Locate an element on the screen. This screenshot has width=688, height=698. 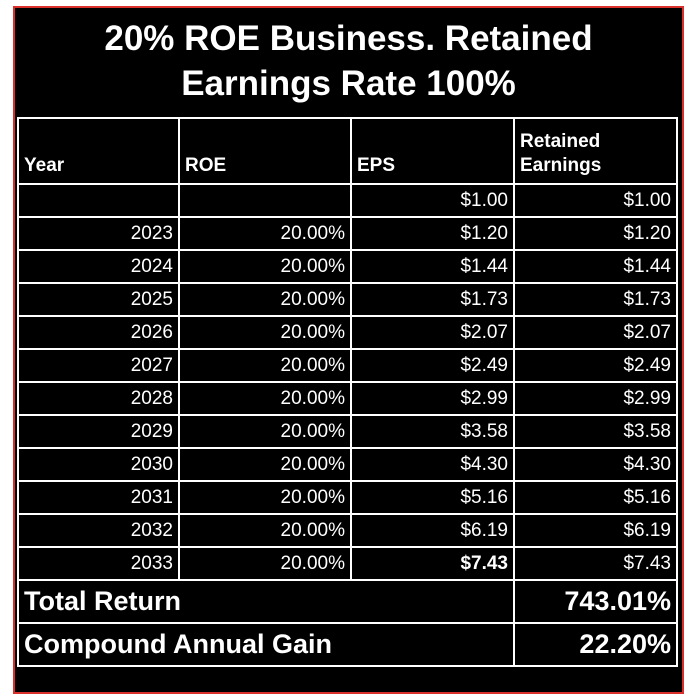
summary-value: 743.01% is located at coordinates (595, 601).